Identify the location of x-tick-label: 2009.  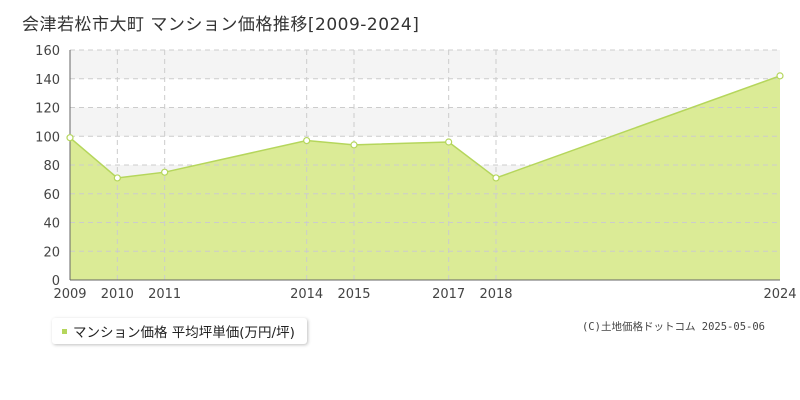
(69, 294).